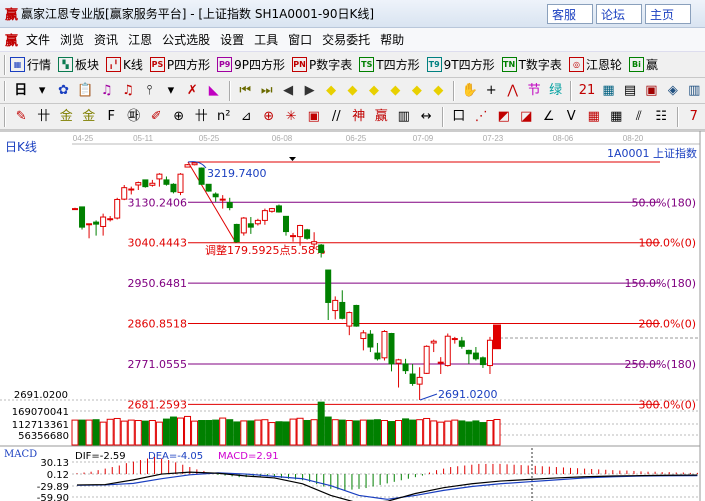 This screenshot has width=705, height=501. Describe the element at coordinates (392, 40) in the screenshot. I see `menu-help: 帮助` at that location.